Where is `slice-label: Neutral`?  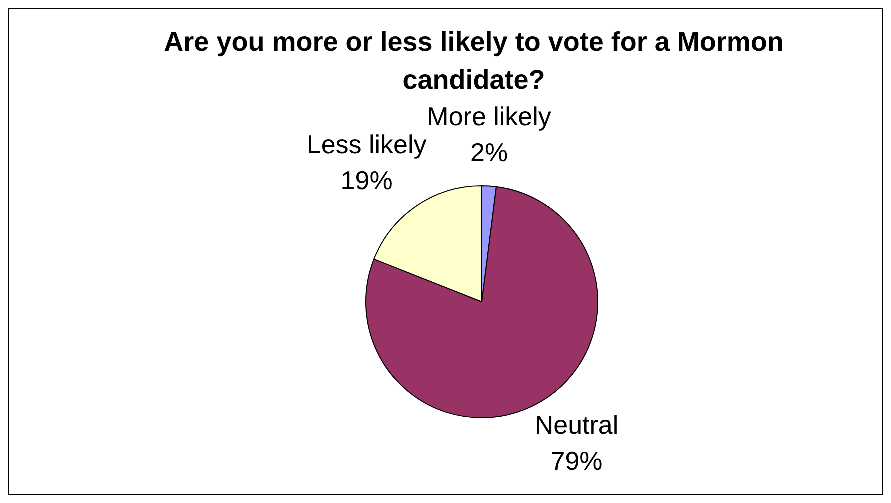 slice-label: Neutral is located at coordinates (576, 425).